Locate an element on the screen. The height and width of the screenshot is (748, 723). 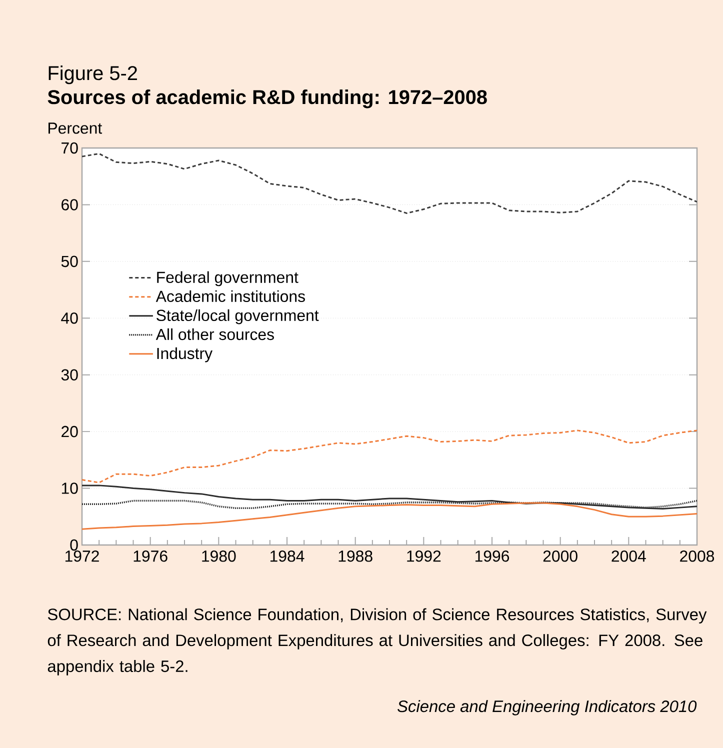
y-tick-label: 70 is located at coordinates (70, 148).